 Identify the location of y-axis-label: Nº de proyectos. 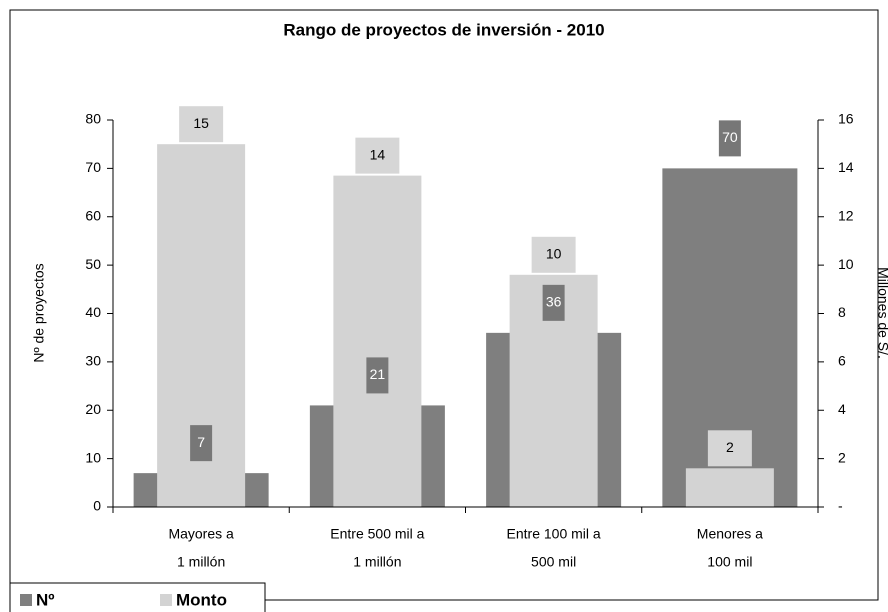
(39, 312).